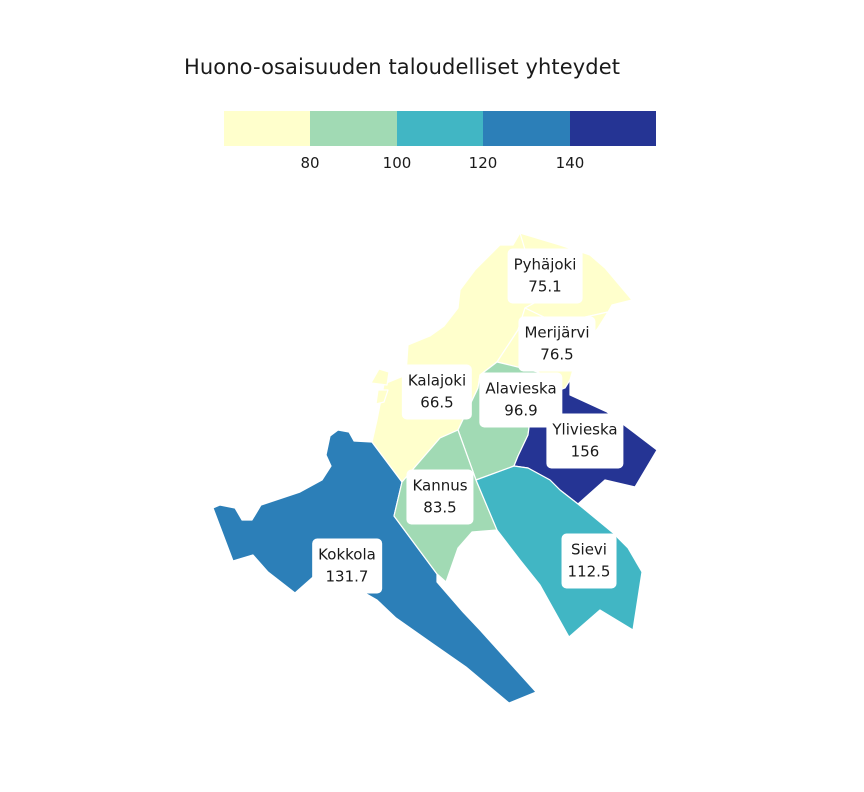 The image size is (864, 792). What do you see at coordinates (589, 571) in the screenshot?
I see `region-value: 112.5` at bounding box center [589, 571].